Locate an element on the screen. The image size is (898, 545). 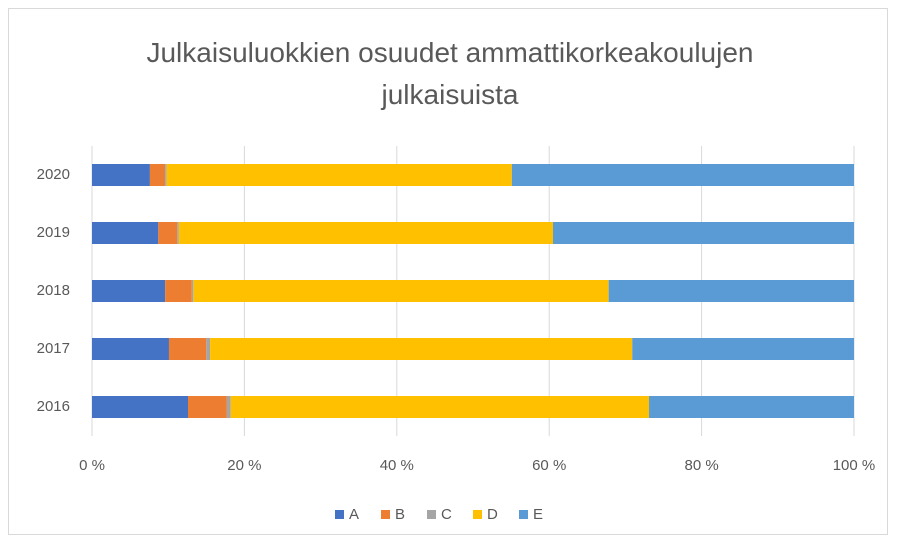
y-tick-label: 2016 is located at coordinates (53, 406).